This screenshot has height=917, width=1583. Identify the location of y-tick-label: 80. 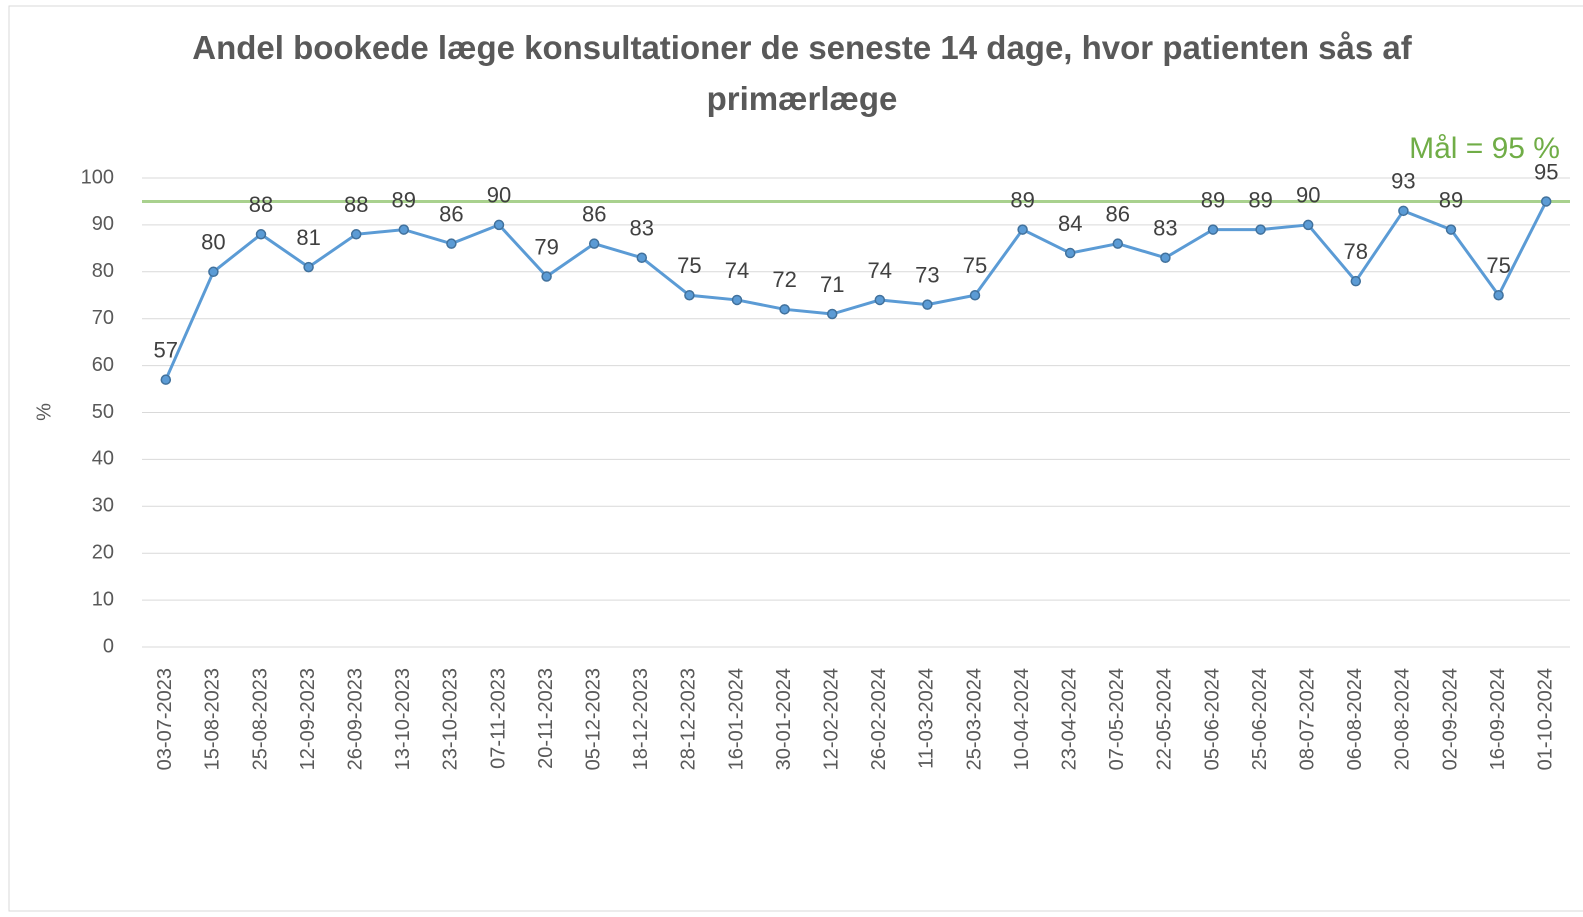
(103, 271).